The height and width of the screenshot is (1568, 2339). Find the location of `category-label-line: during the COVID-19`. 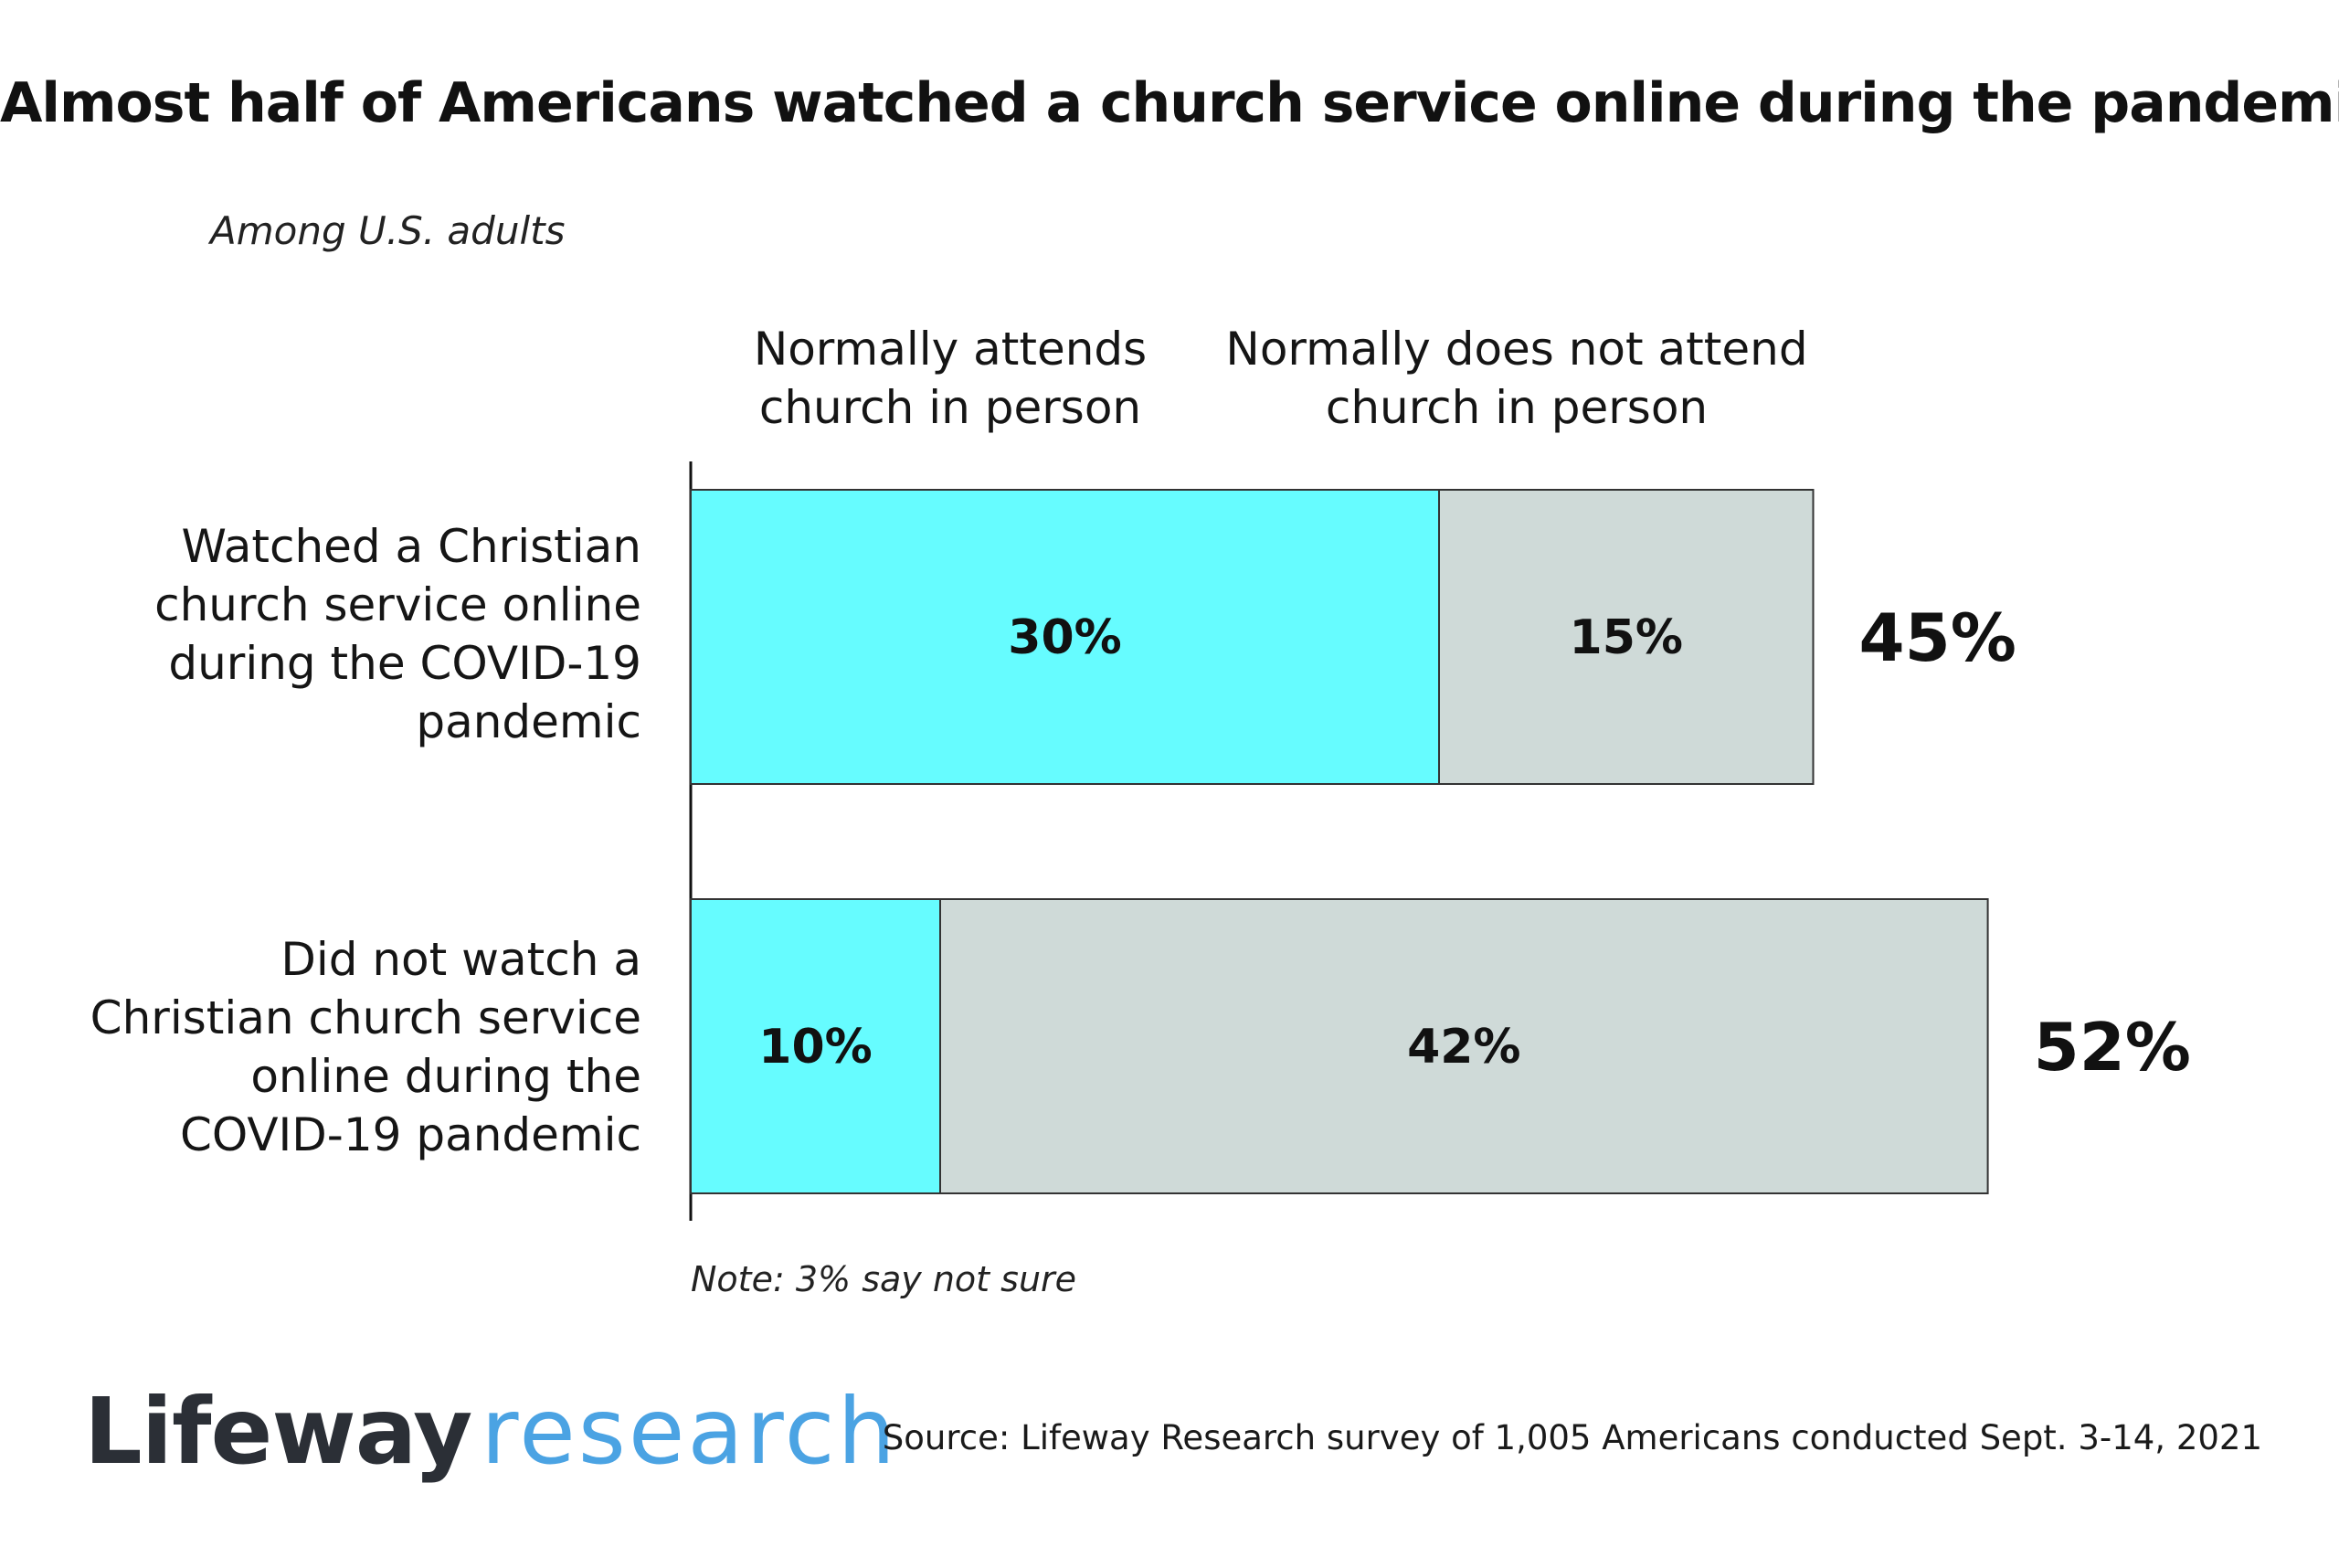

category-label-line: during the COVID-19 is located at coordinates (405, 663).